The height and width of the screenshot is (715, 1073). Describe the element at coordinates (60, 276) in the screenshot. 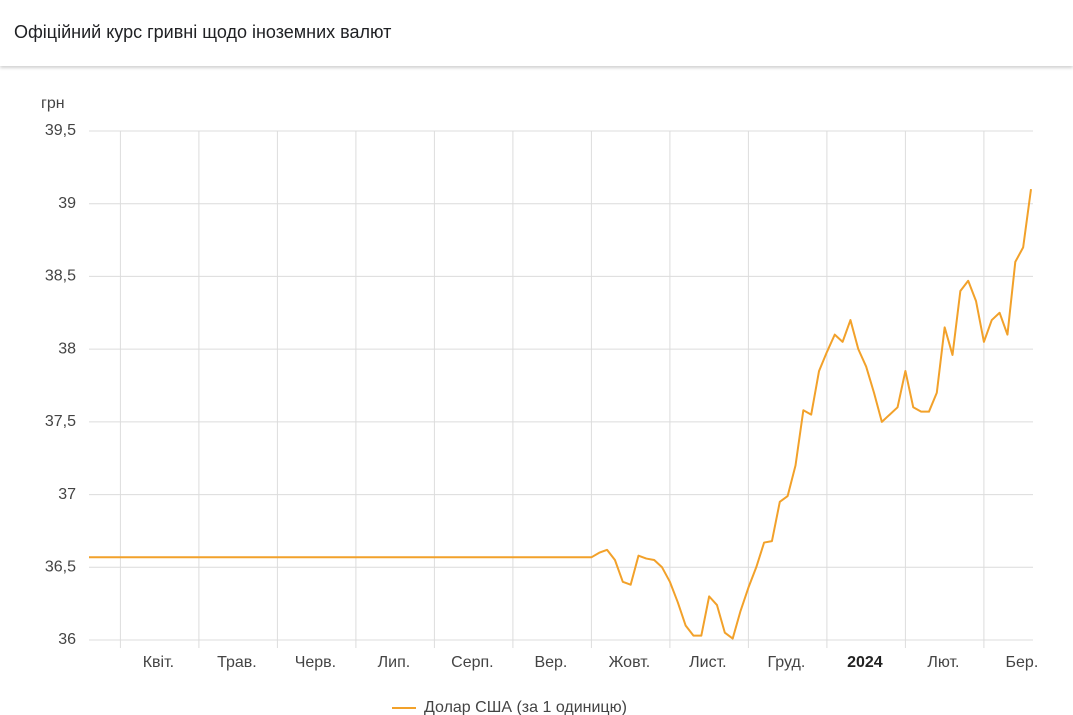

I see `y-tick-label: 38,5` at that location.